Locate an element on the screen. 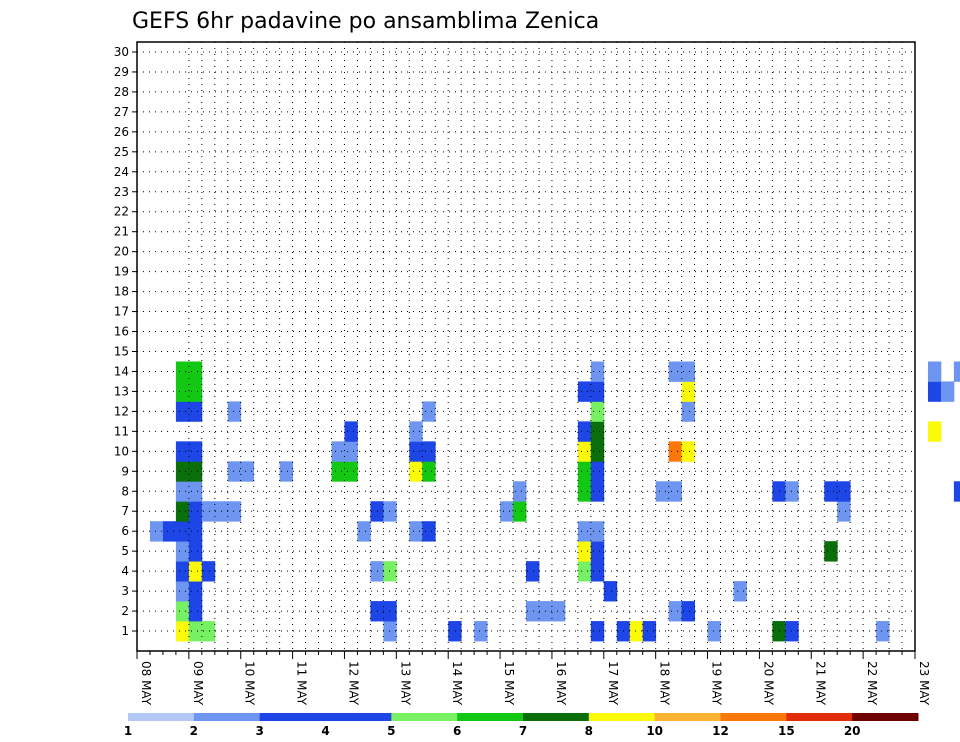 This screenshot has height=742, width=960. x-tick-label: 14 MAY is located at coordinates (457, 683).